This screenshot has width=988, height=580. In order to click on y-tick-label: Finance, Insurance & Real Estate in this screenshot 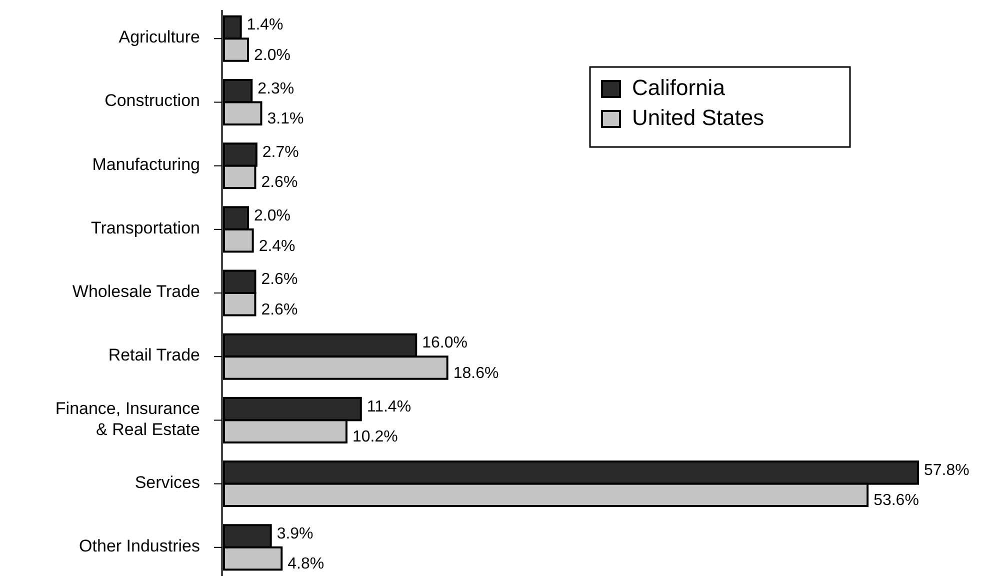, I will do `click(127, 420)`.